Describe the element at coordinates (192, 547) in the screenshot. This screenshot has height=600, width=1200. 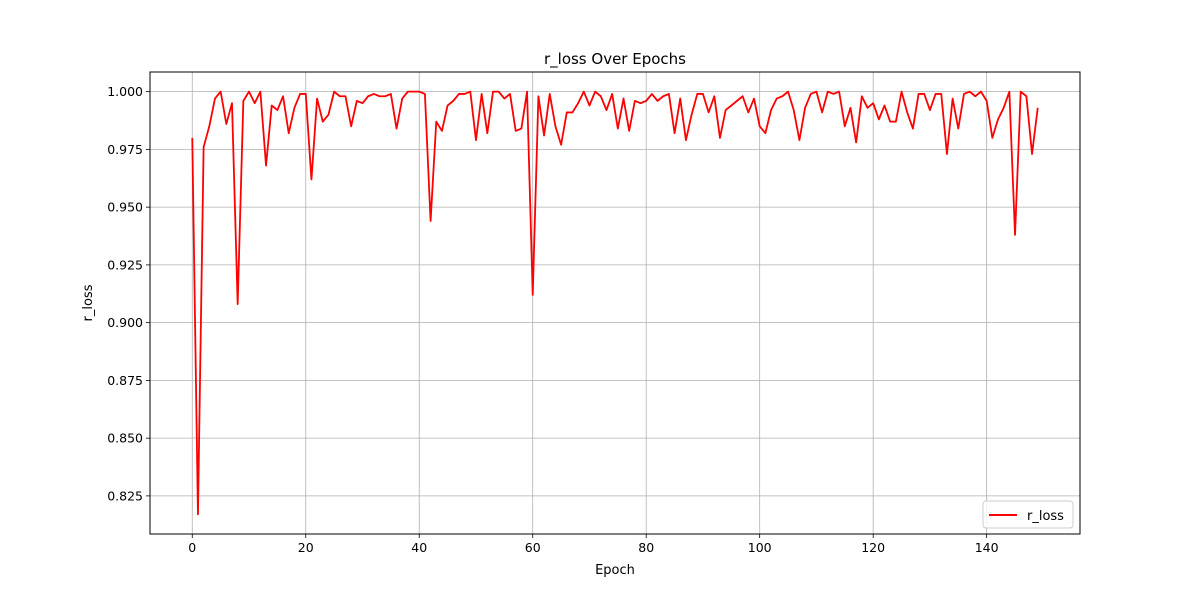
I see `x-tick-label: 0` at that location.